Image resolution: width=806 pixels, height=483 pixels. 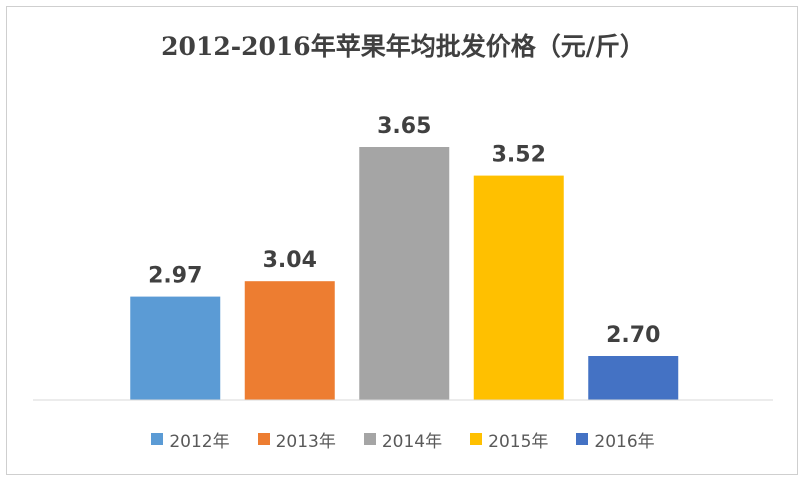 I want to click on legend-item-2016年: 2016年, so click(x=615, y=439).